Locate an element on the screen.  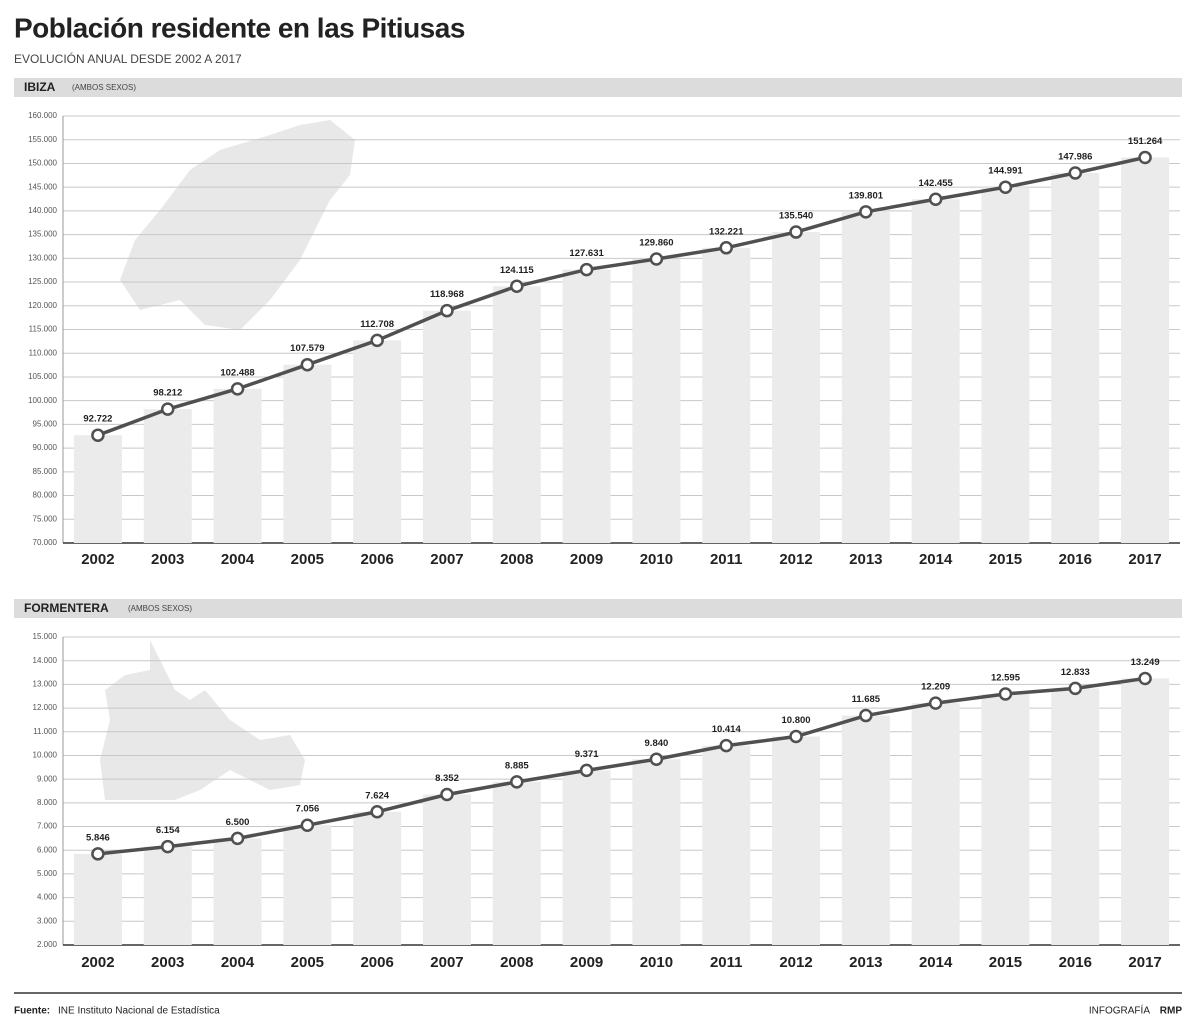
panel-header is located at coordinates (598, 87).